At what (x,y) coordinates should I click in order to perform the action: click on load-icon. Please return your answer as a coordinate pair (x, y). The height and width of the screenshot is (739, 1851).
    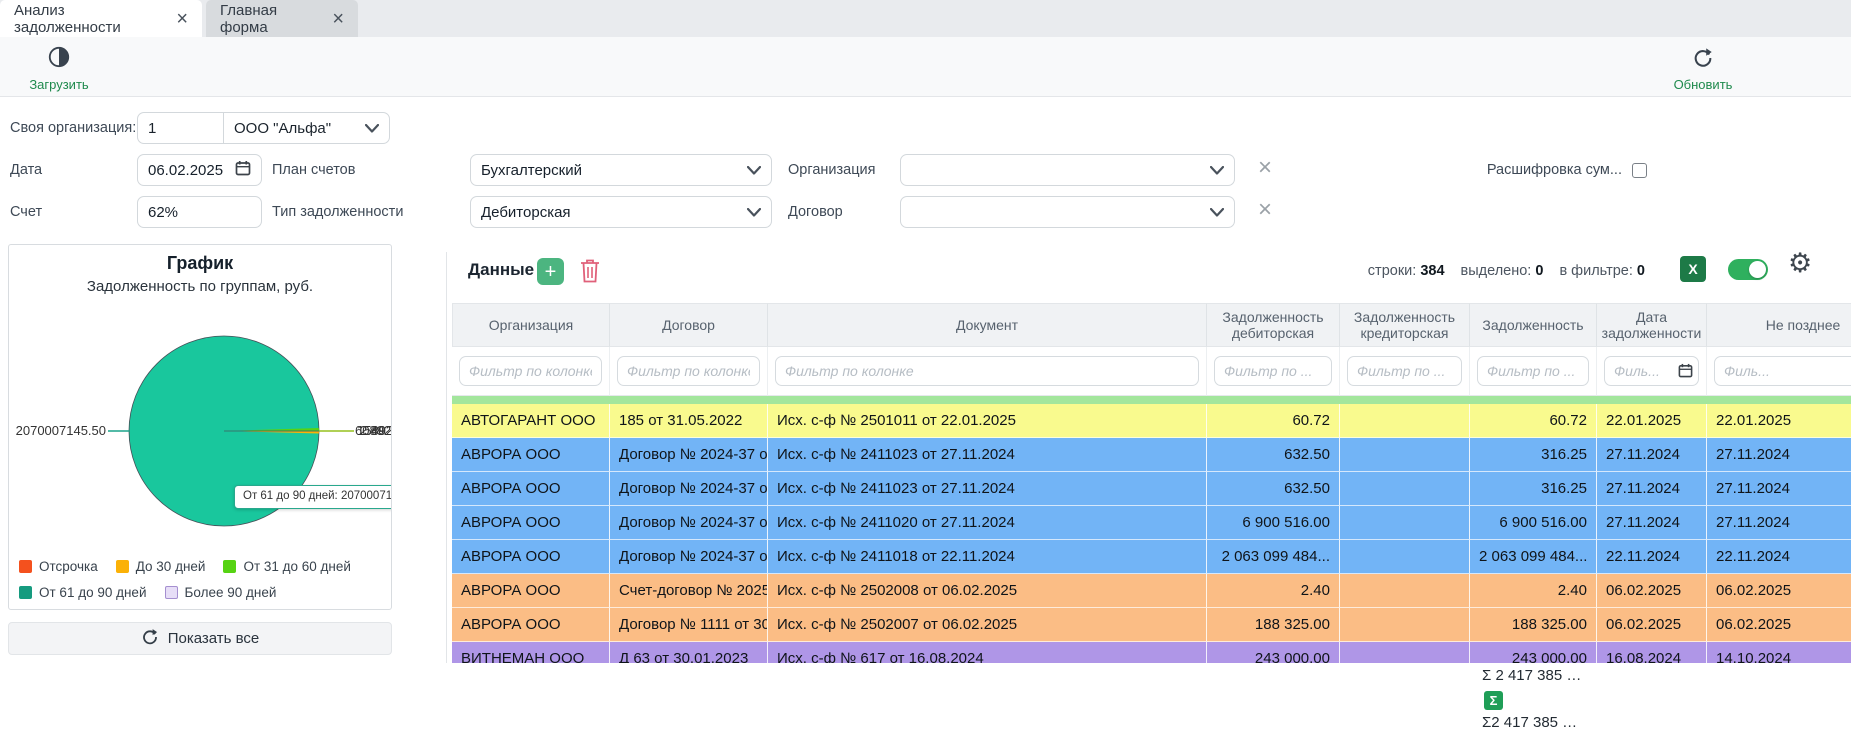
    Looking at the image, I should click on (59, 59).